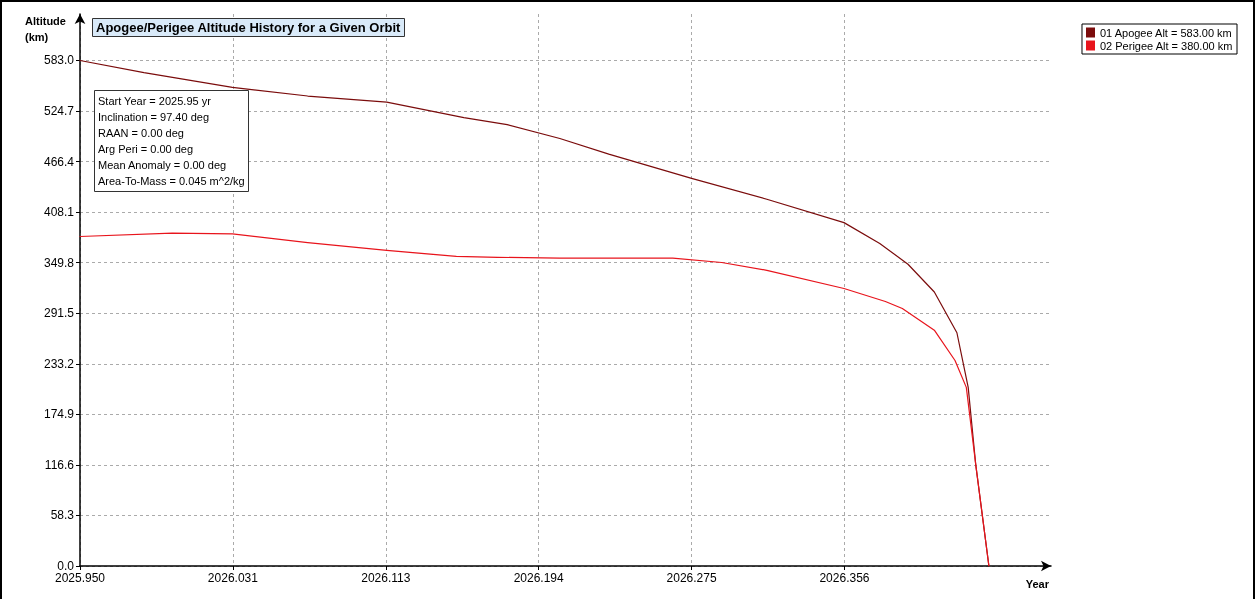  What do you see at coordinates (146, 149) in the screenshot?
I see `annotation: Arg Peri = 0.00 deg` at bounding box center [146, 149].